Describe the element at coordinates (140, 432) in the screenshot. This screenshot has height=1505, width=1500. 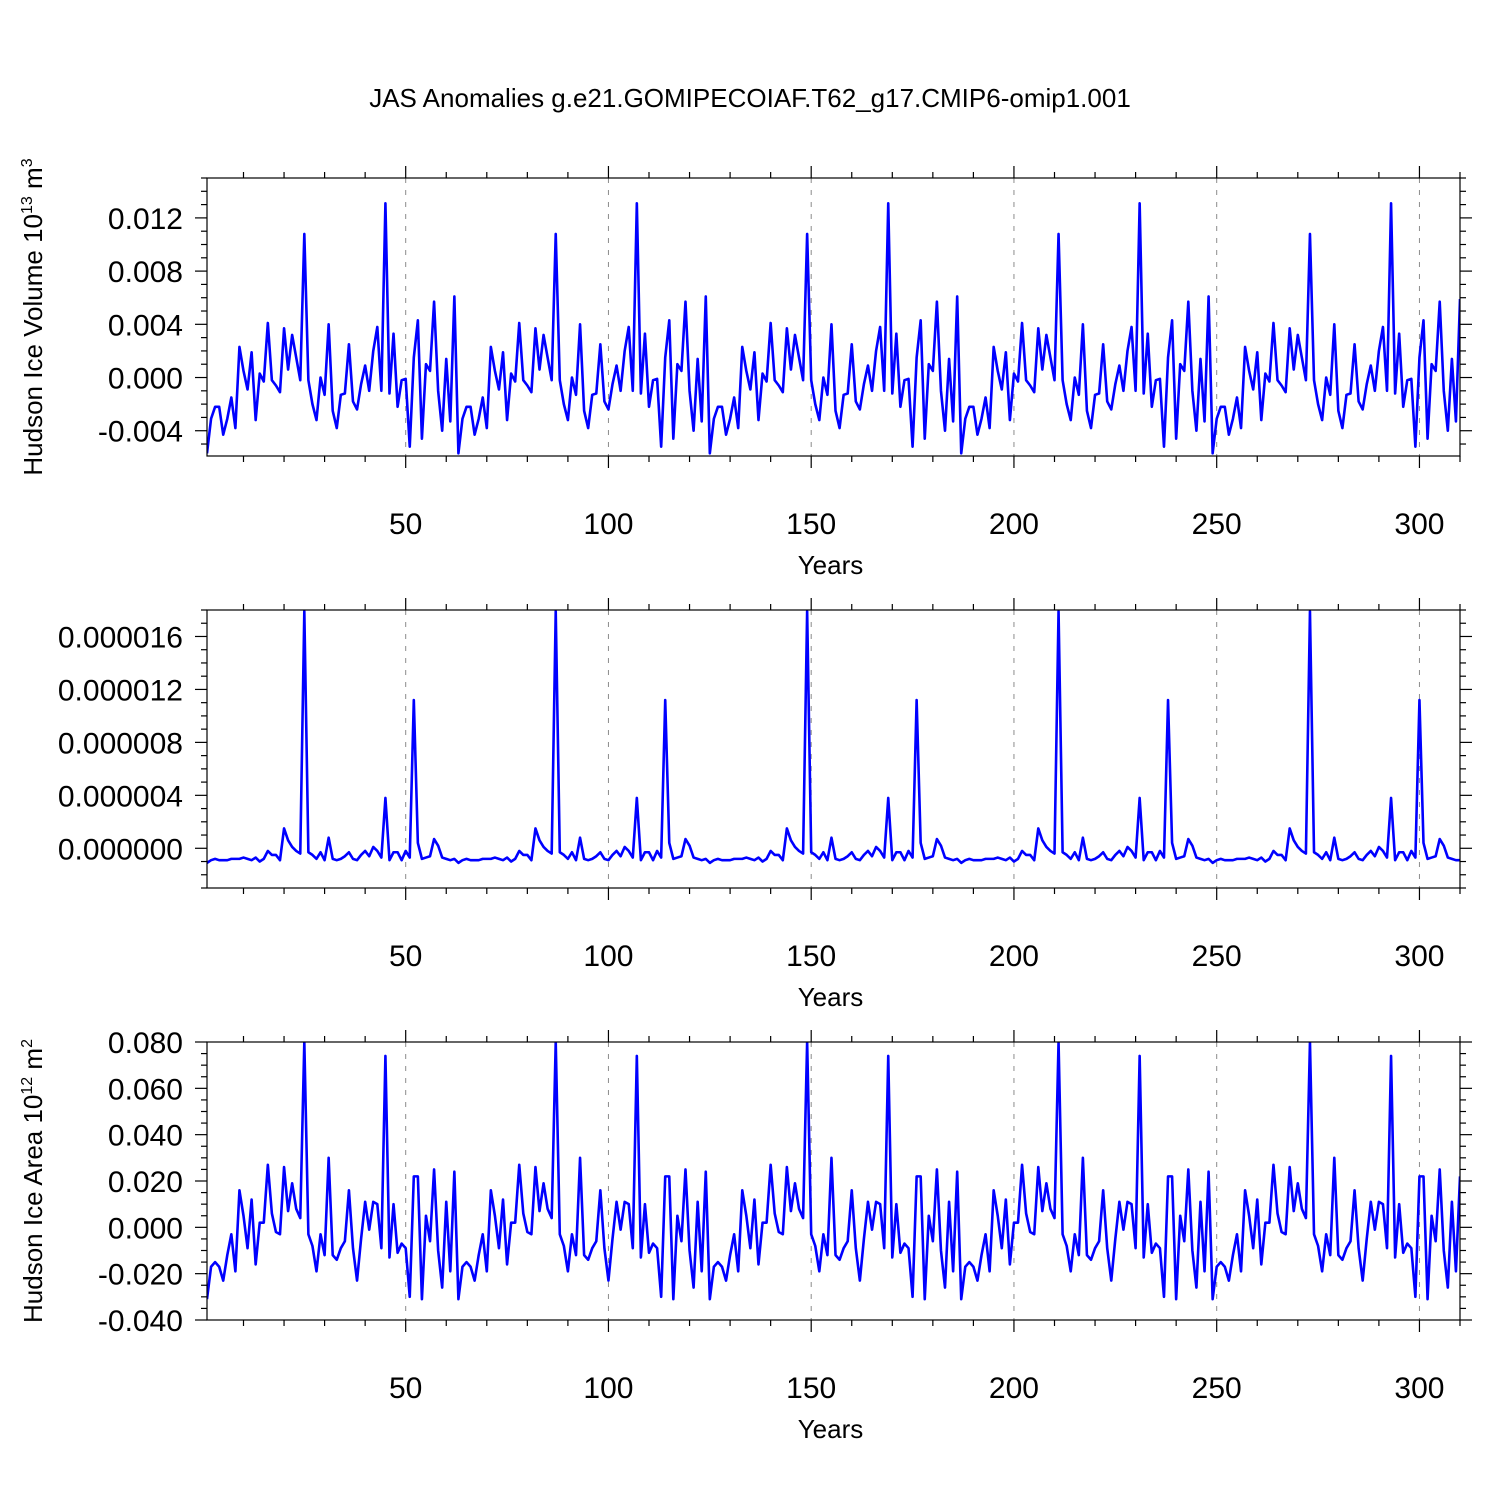
I see `y-tick-label: -0.004` at that location.